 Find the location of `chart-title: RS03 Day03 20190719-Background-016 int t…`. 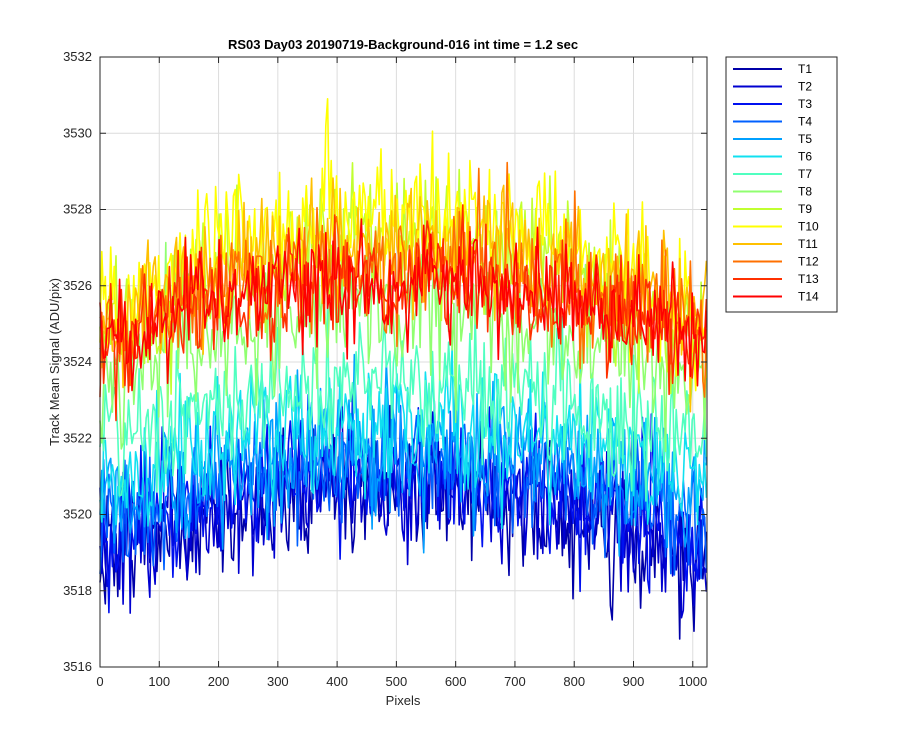

chart-title: RS03 Day03 20190719-Background-016 int t… is located at coordinates (403, 44).